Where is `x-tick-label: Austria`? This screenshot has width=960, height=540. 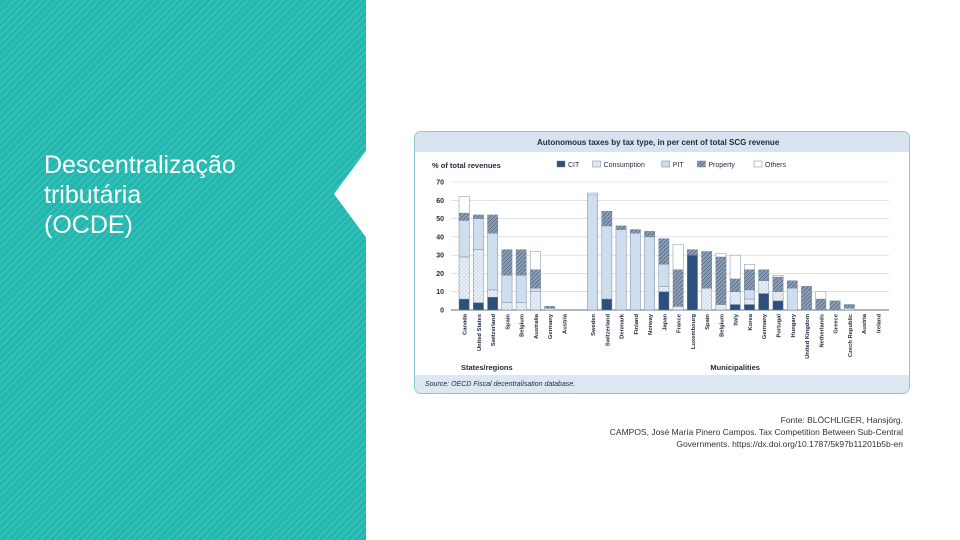 x-tick-label: Austria is located at coordinates (566, 323).